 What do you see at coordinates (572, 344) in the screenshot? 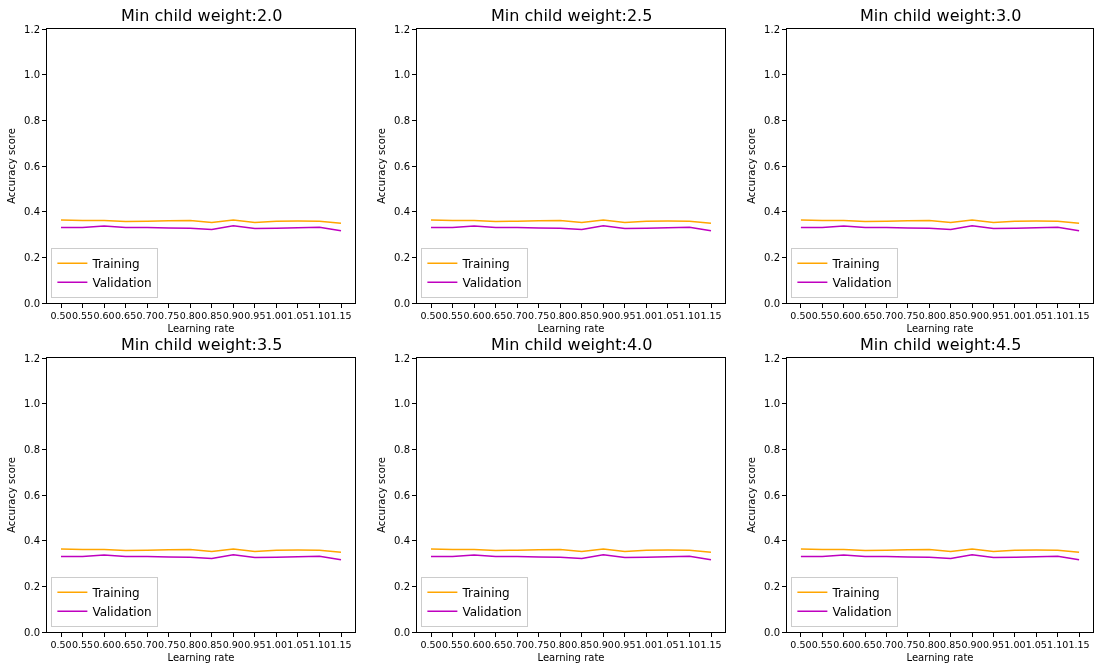
I see `chart-title: Min child weight:4.0` at bounding box center [572, 344].